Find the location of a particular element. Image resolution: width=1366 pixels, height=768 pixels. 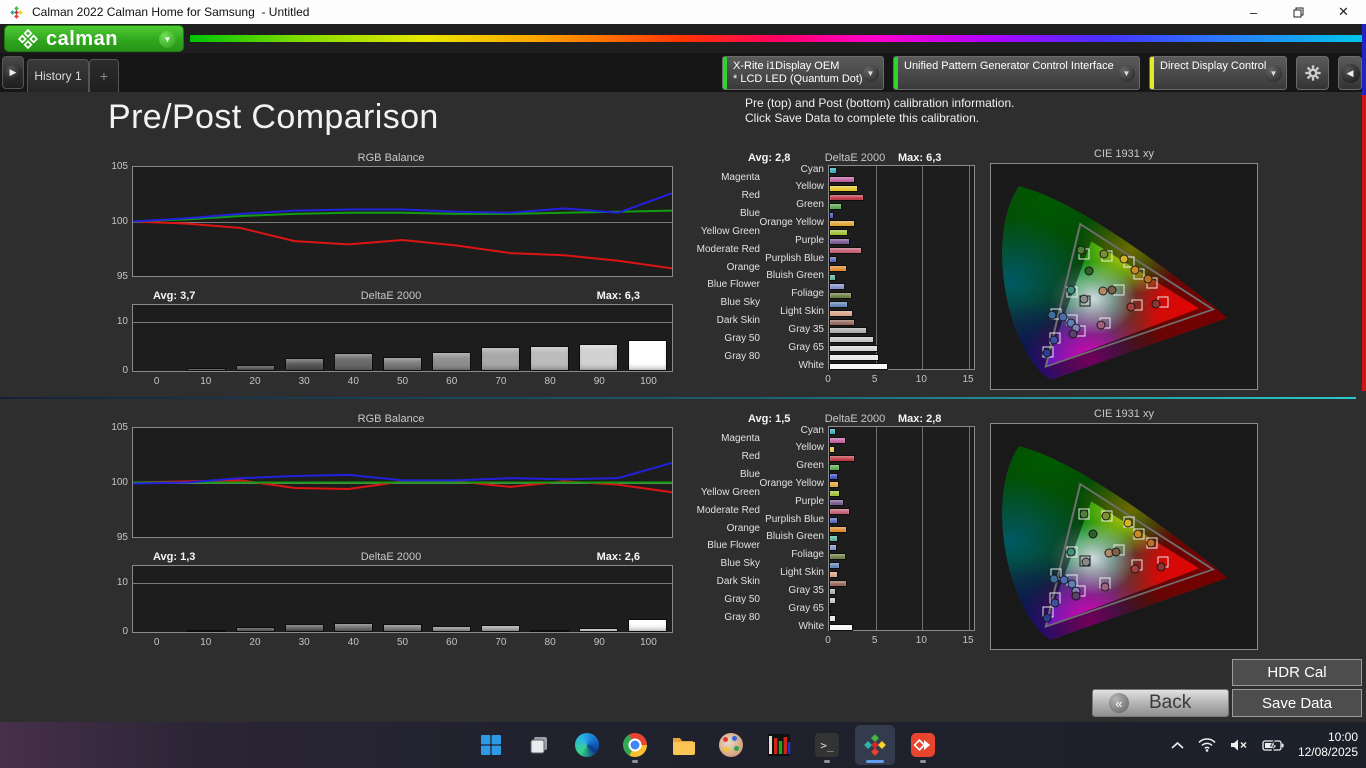

terminal-button: >_ is located at coordinates (827, 745).